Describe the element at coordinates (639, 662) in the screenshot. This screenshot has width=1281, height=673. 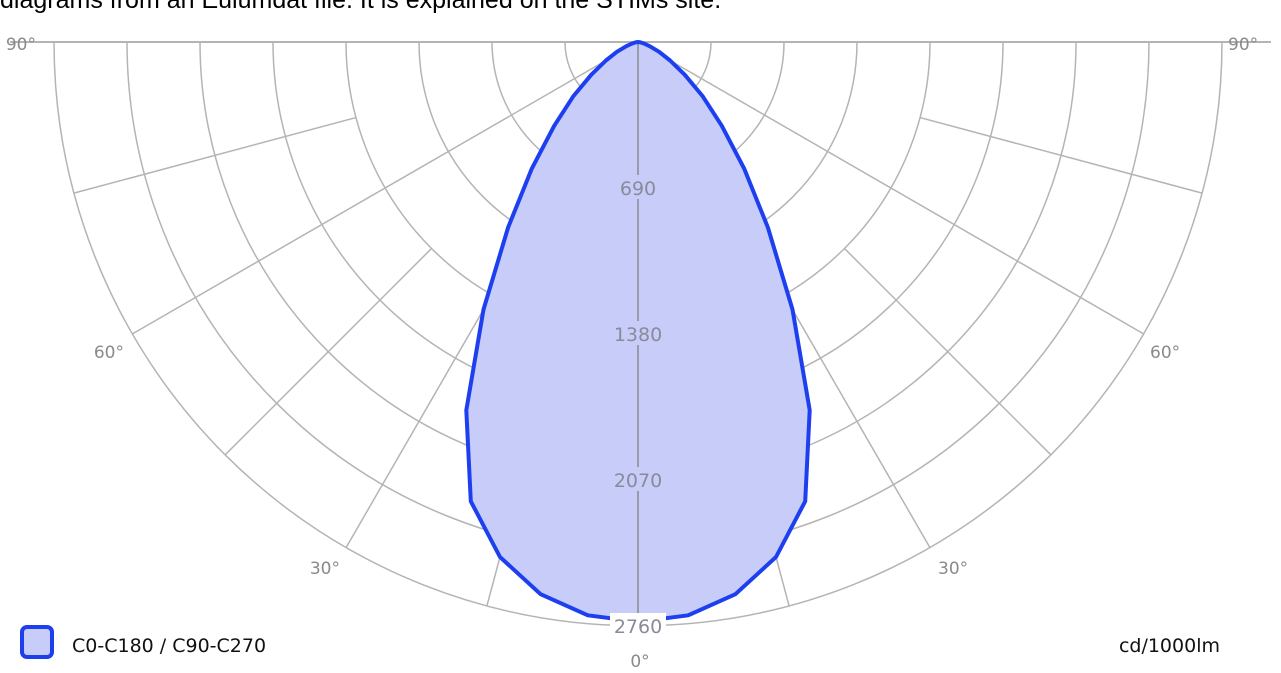
I see `angle-label: 0°` at that location.